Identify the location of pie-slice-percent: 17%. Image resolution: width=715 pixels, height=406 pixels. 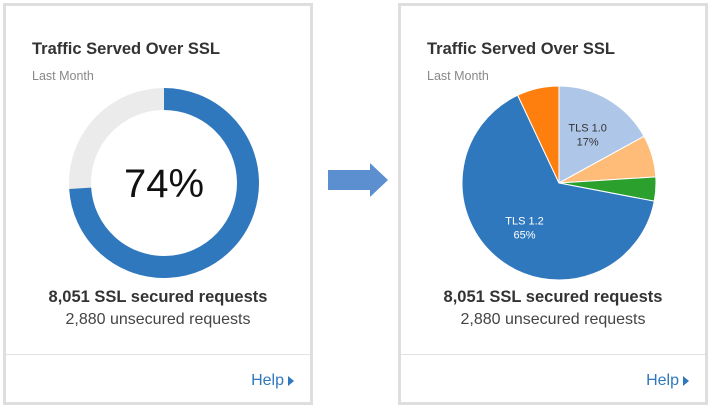
(588, 143).